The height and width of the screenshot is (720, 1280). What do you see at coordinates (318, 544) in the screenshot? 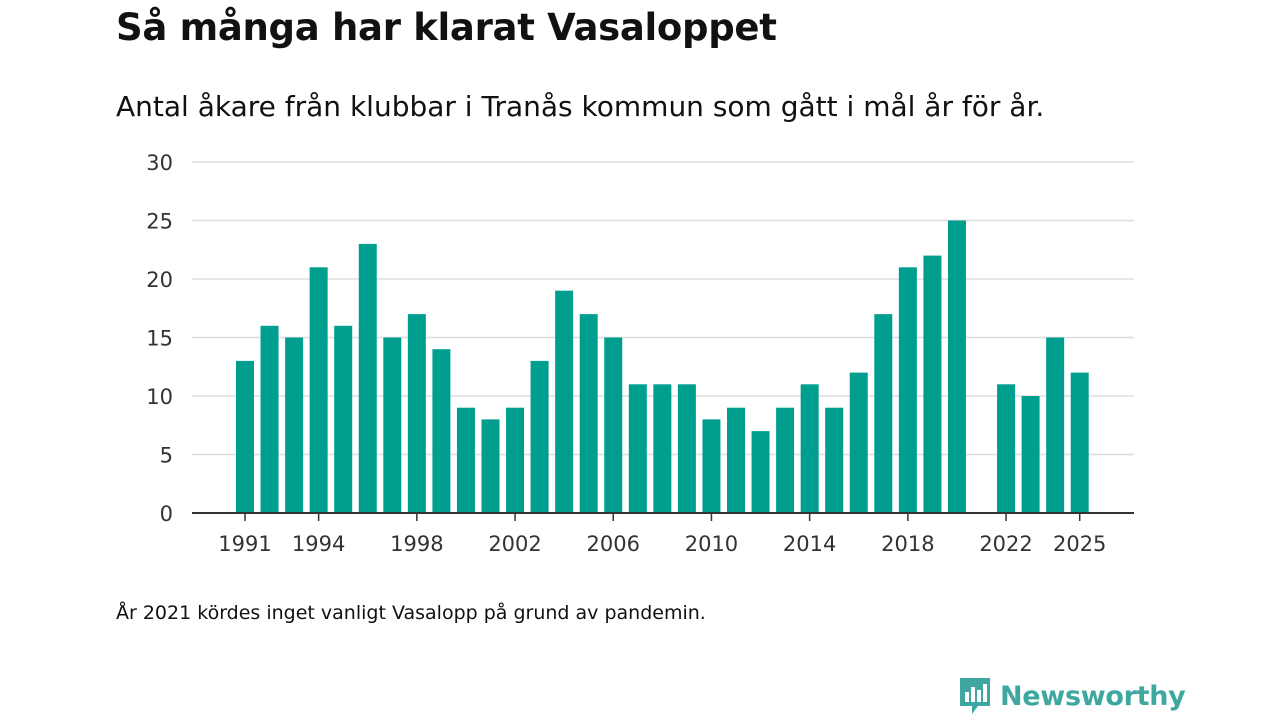
I see `x-tick-label: 1994` at bounding box center [318, 544].